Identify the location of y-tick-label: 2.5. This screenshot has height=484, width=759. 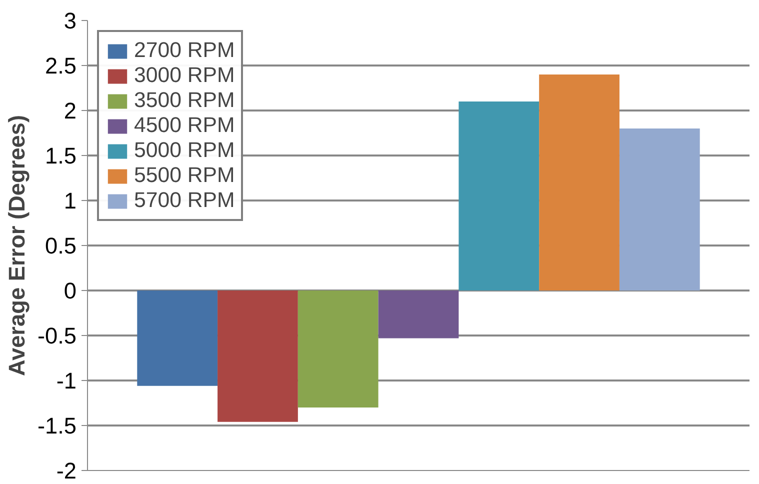
(61, 65).